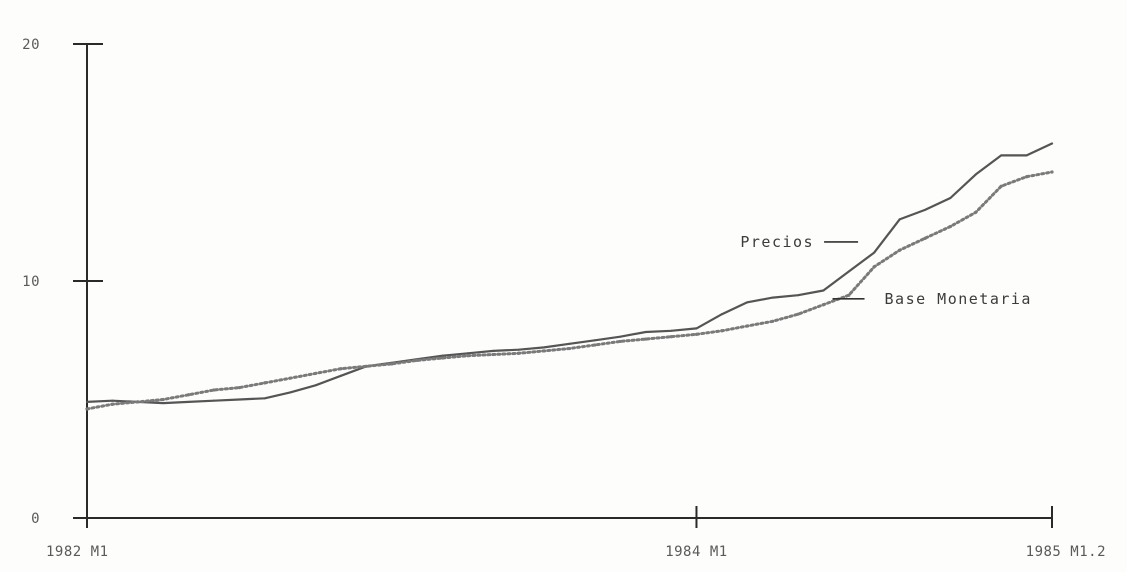 The height and width of the screenshot is (572, 1127). I want to click on y-ticks: 0 10 20, so click(62, 282).